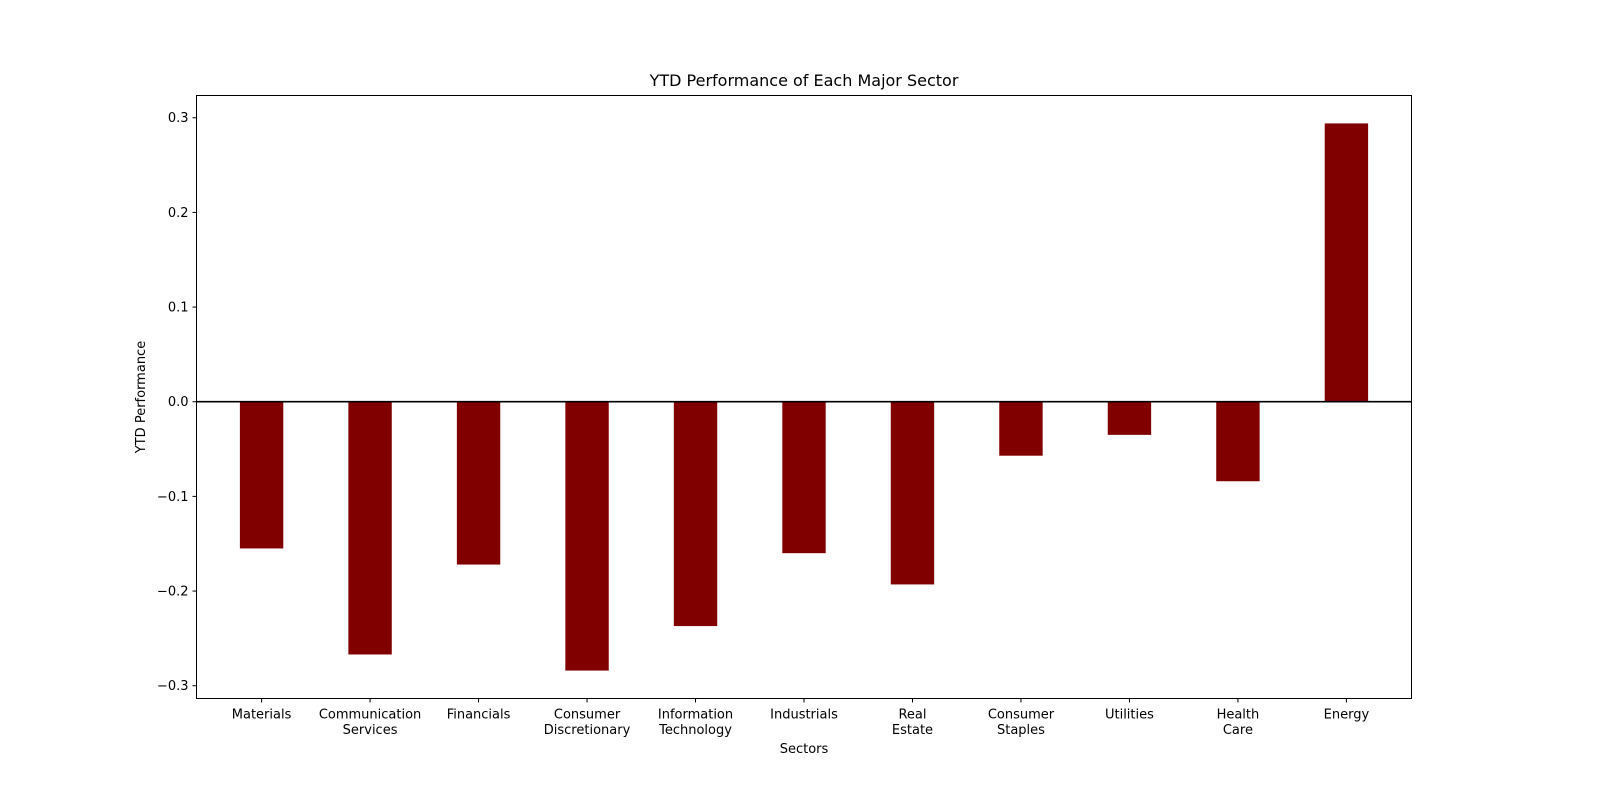 The image size is (1600, 804). What do you see at coordinates (1238, 441) in the screenshot?
I see `bar-health-care` at bounding box center [1238, 441].